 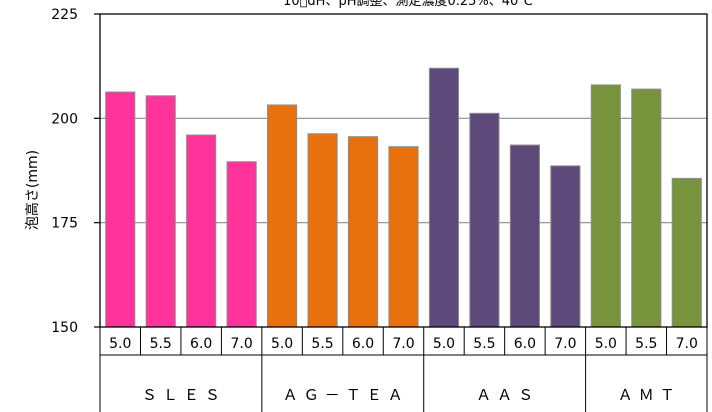 What do you see at coordinates (408, 4) in the screenshot?
I see `chart-title: 10ﾟdH、pH調整、測定濃度0.25%、40℃` at bounding box center [408, 4].